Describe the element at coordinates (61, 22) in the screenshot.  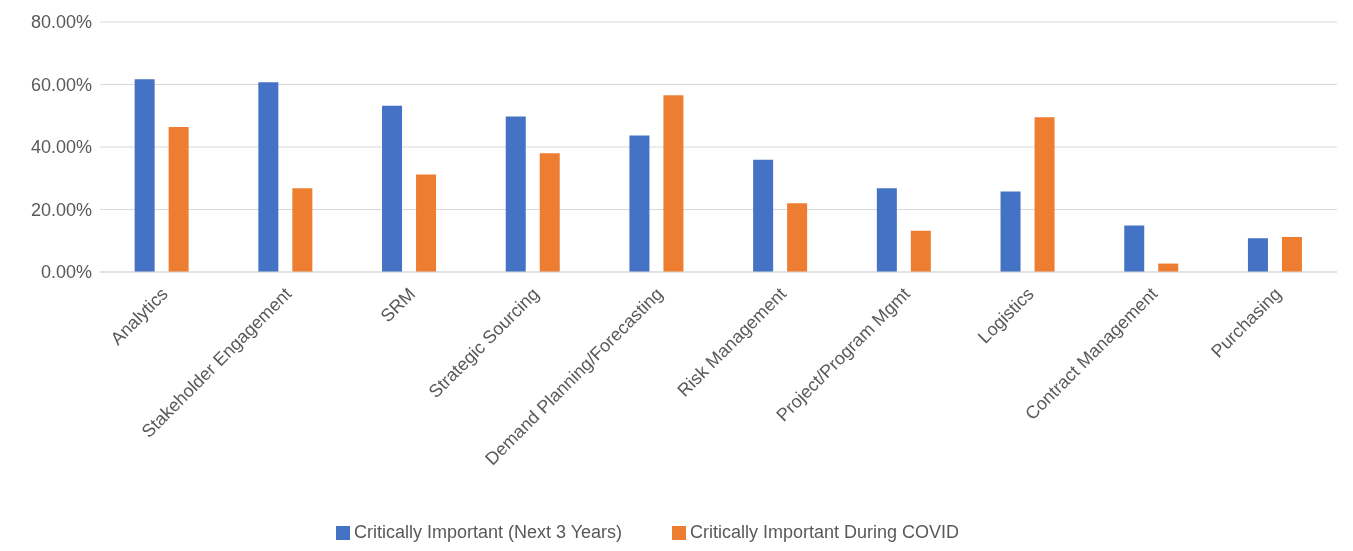
I see `y-tick-label: 80.00%` at that location.